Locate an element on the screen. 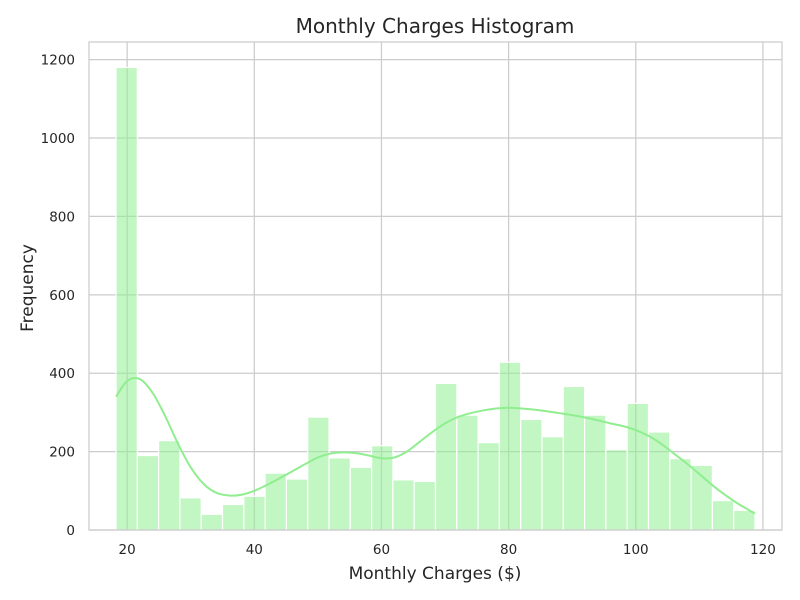  x-tick-label: 20 is located at coordinates (127, 550).